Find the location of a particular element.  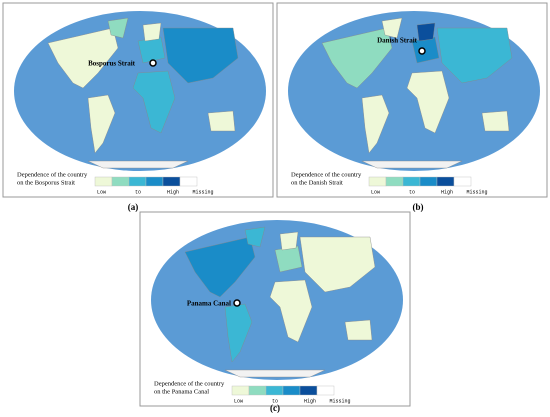

panel-label: (b) is located at coordinates (418, 207).